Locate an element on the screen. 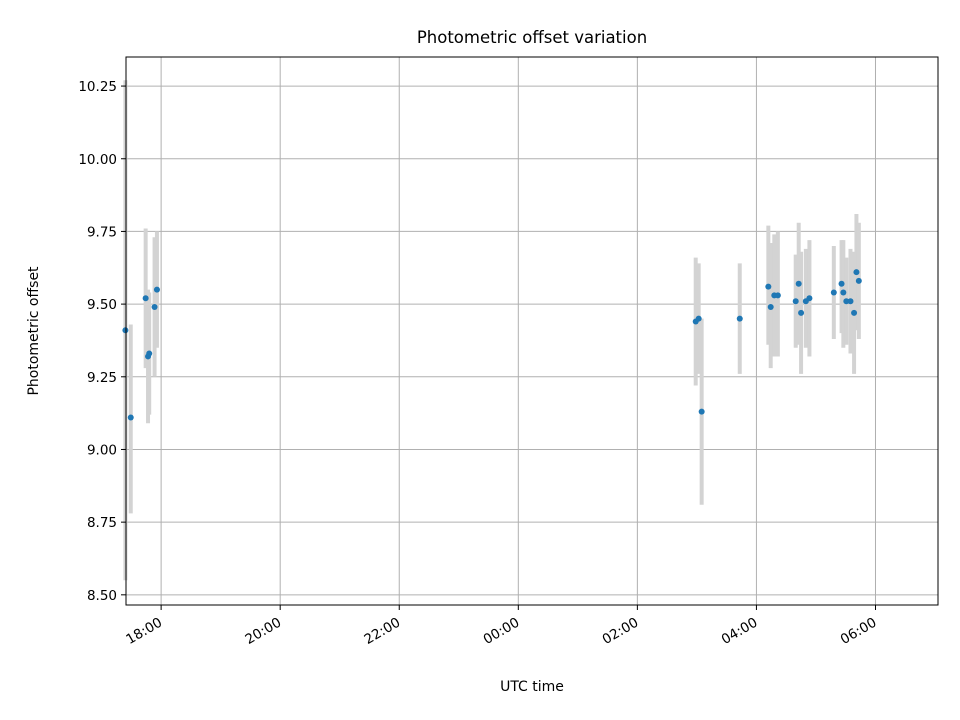 Image resolution: width=960 pixels, height=720 pixels. y-tick-label: 9.25 is located at coordinates (102, 378).